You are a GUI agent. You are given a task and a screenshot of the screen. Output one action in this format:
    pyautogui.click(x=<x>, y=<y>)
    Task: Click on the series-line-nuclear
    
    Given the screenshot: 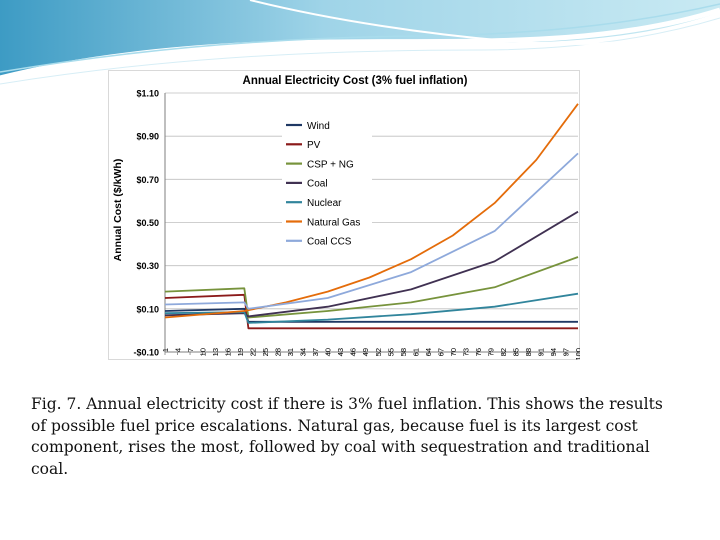 What is the action you would take?
    pyautogui.click(x=371, y=308)
    